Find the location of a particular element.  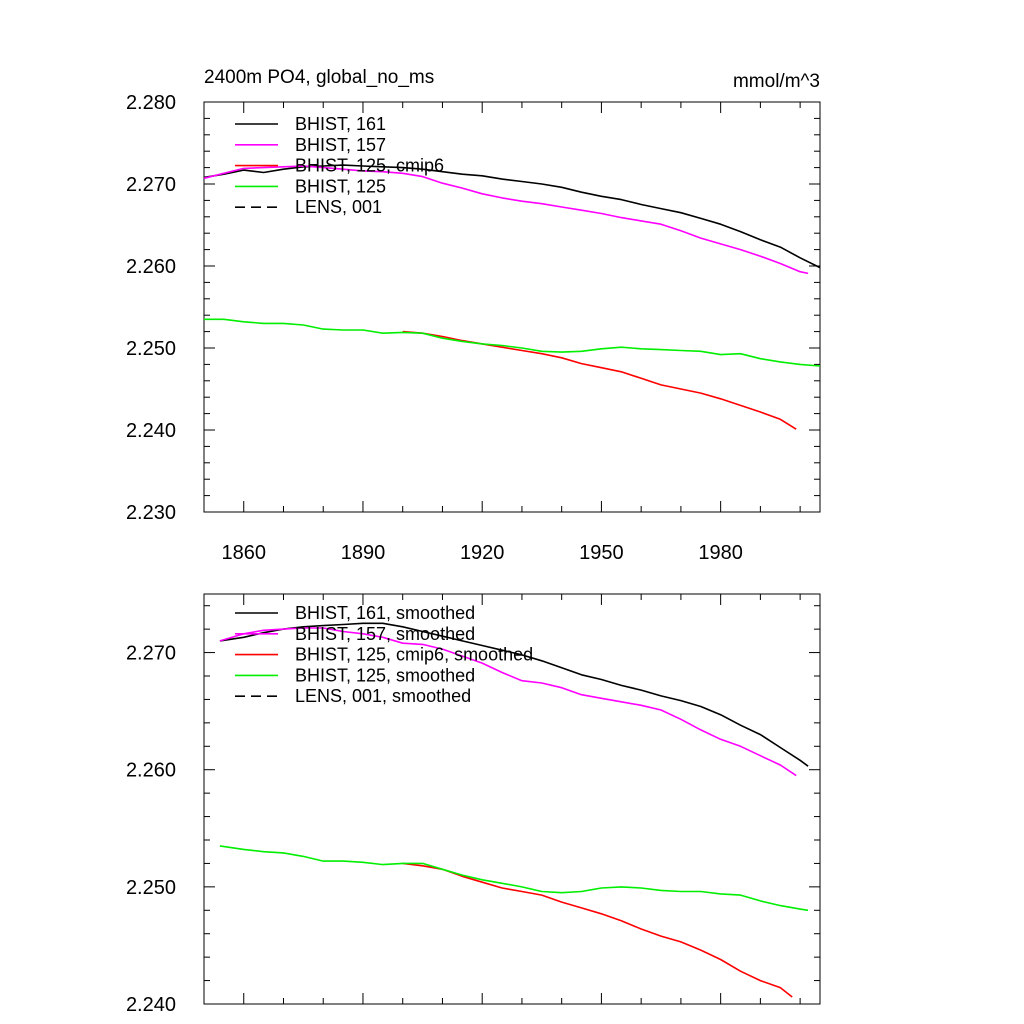

legend-label: BHIST, 157 is located at coordinates (340, 145).